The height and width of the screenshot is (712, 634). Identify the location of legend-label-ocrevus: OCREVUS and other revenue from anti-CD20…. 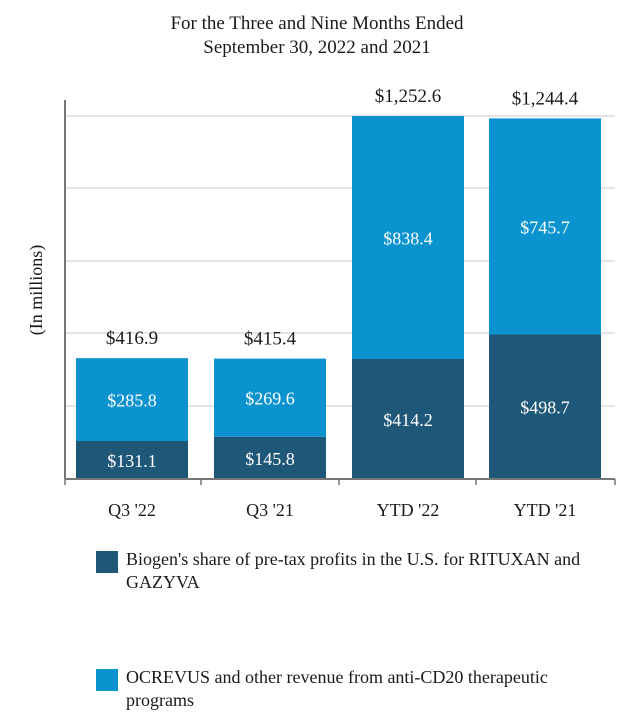
(337, 688).